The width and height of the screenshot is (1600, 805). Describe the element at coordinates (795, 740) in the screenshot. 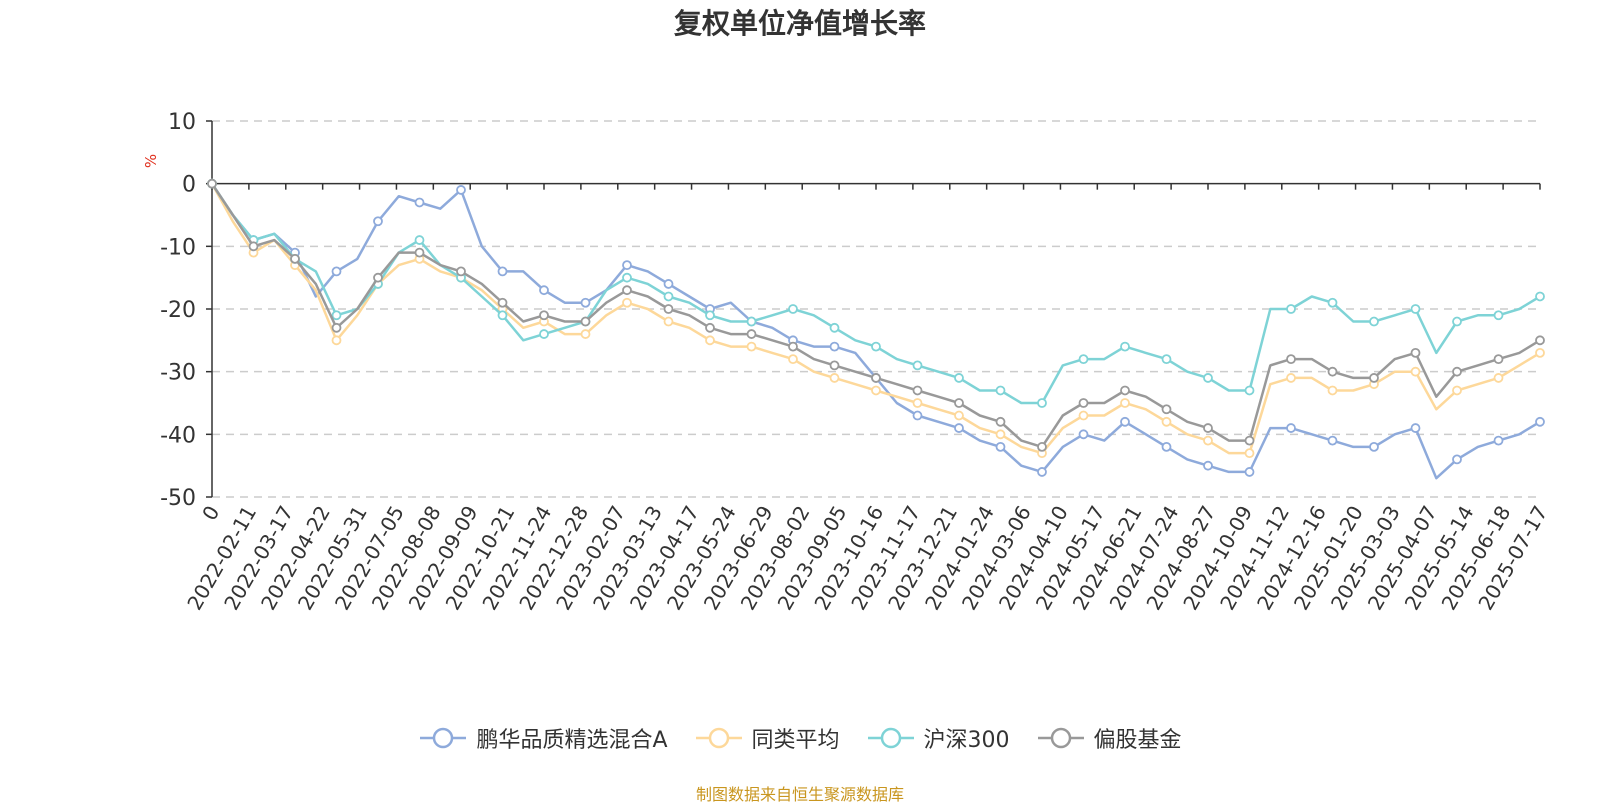

I see `legend-label: 同类平均` at that location.